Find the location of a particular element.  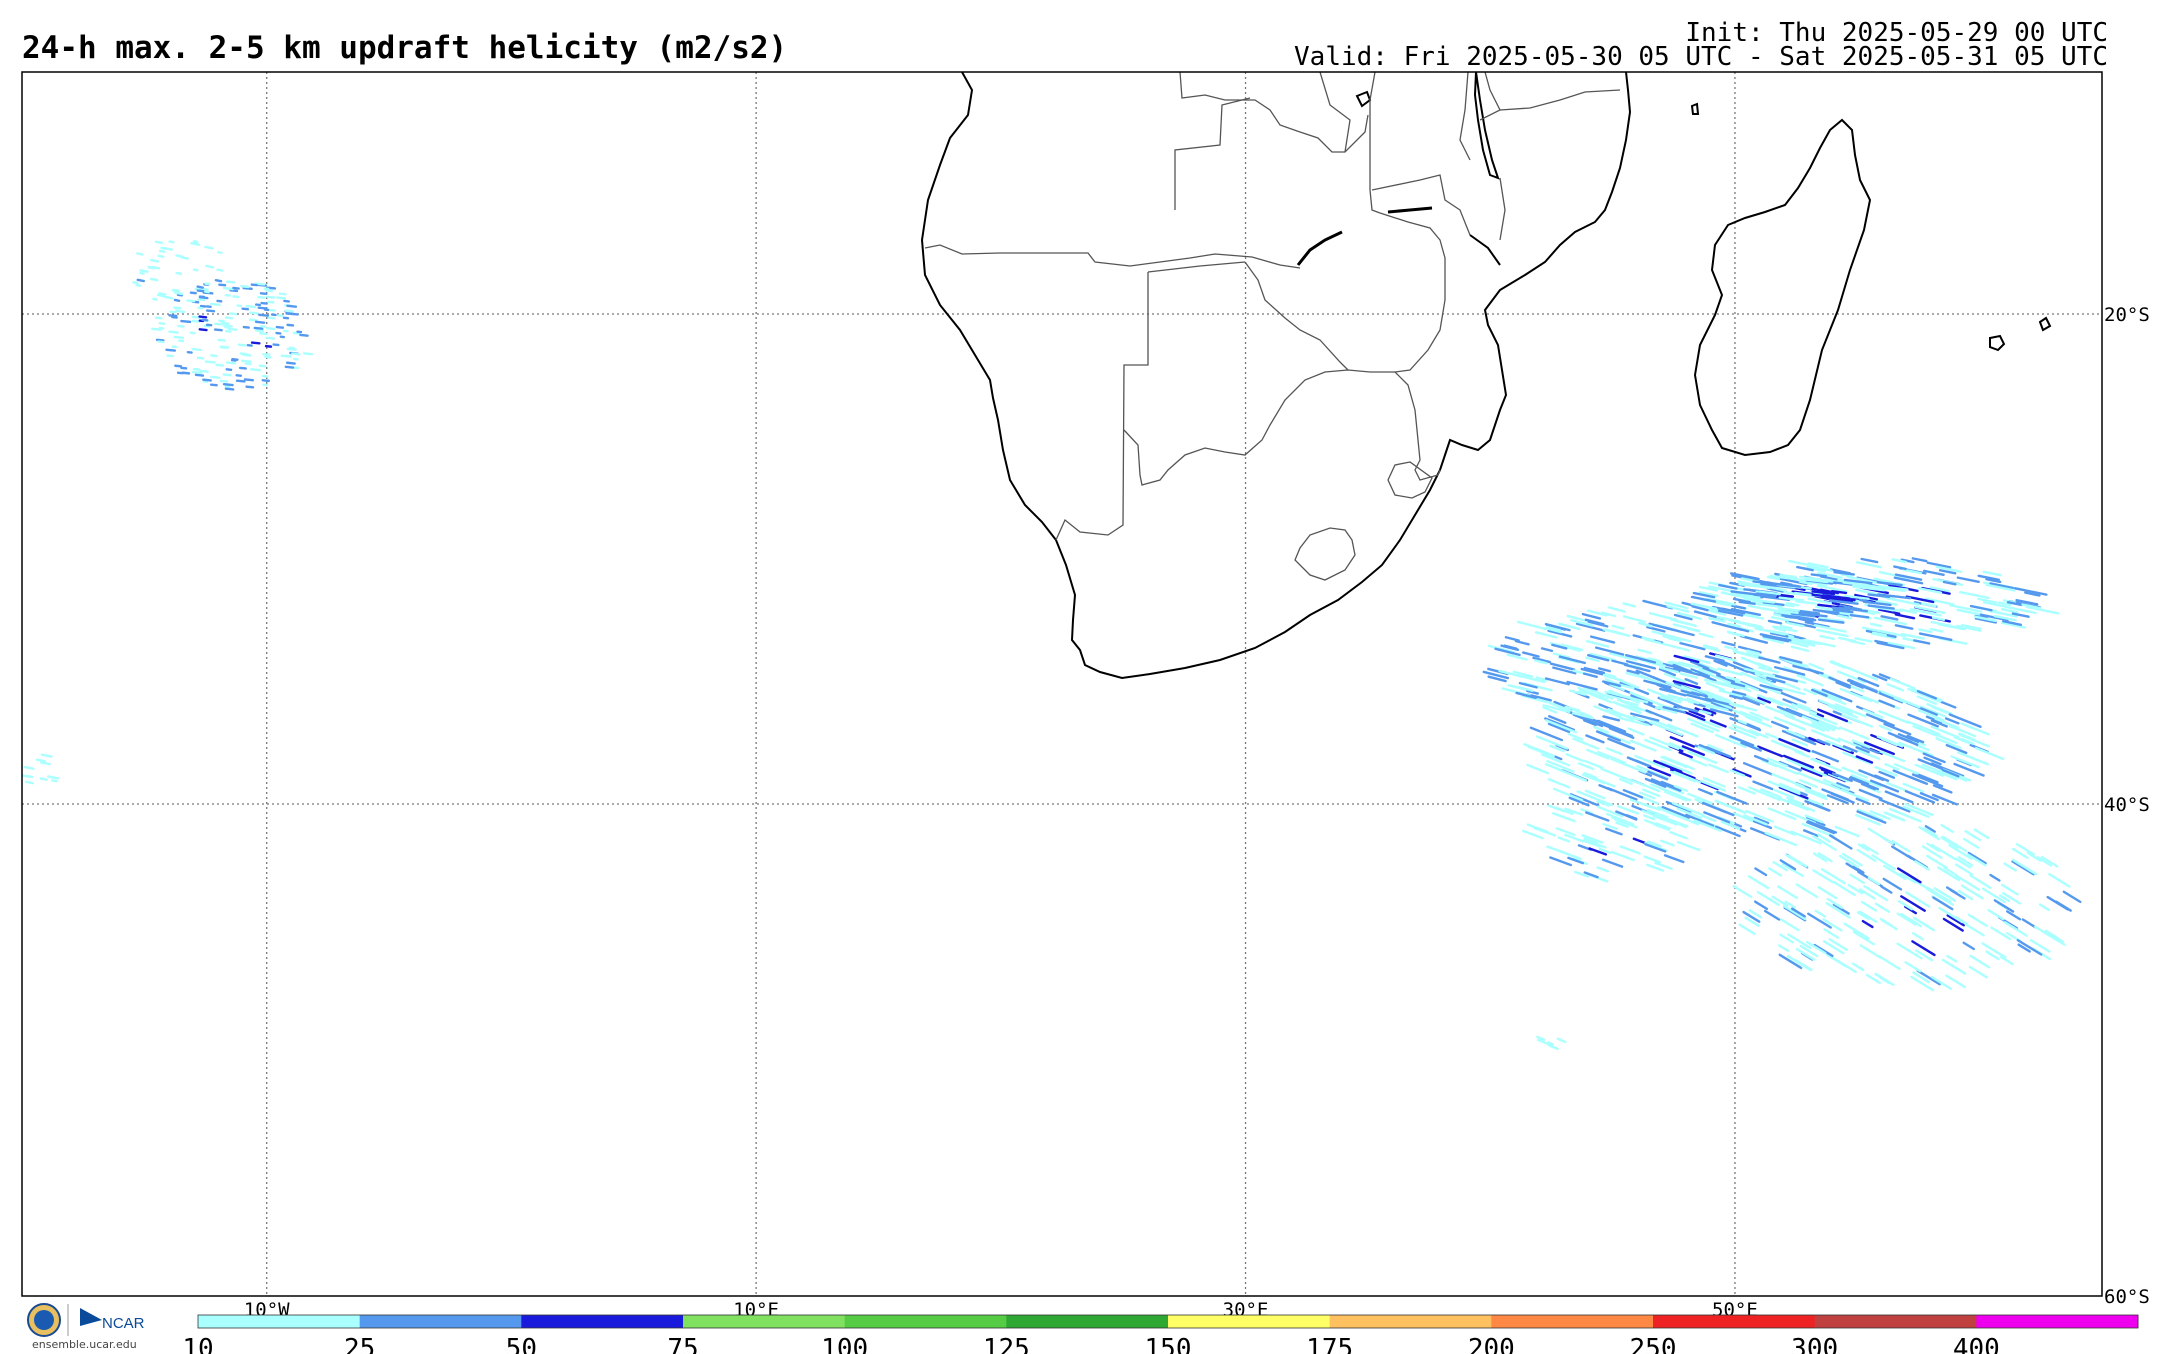

logos: NCAR is located at coordinates (86, 1320).